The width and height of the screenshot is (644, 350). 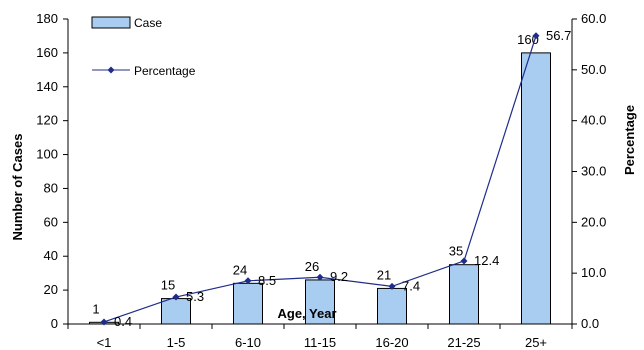 What do you see at coordinates (95, 308) in the screenshot?
I see `bar-value-label: 1` at bounding box center [95, 308].